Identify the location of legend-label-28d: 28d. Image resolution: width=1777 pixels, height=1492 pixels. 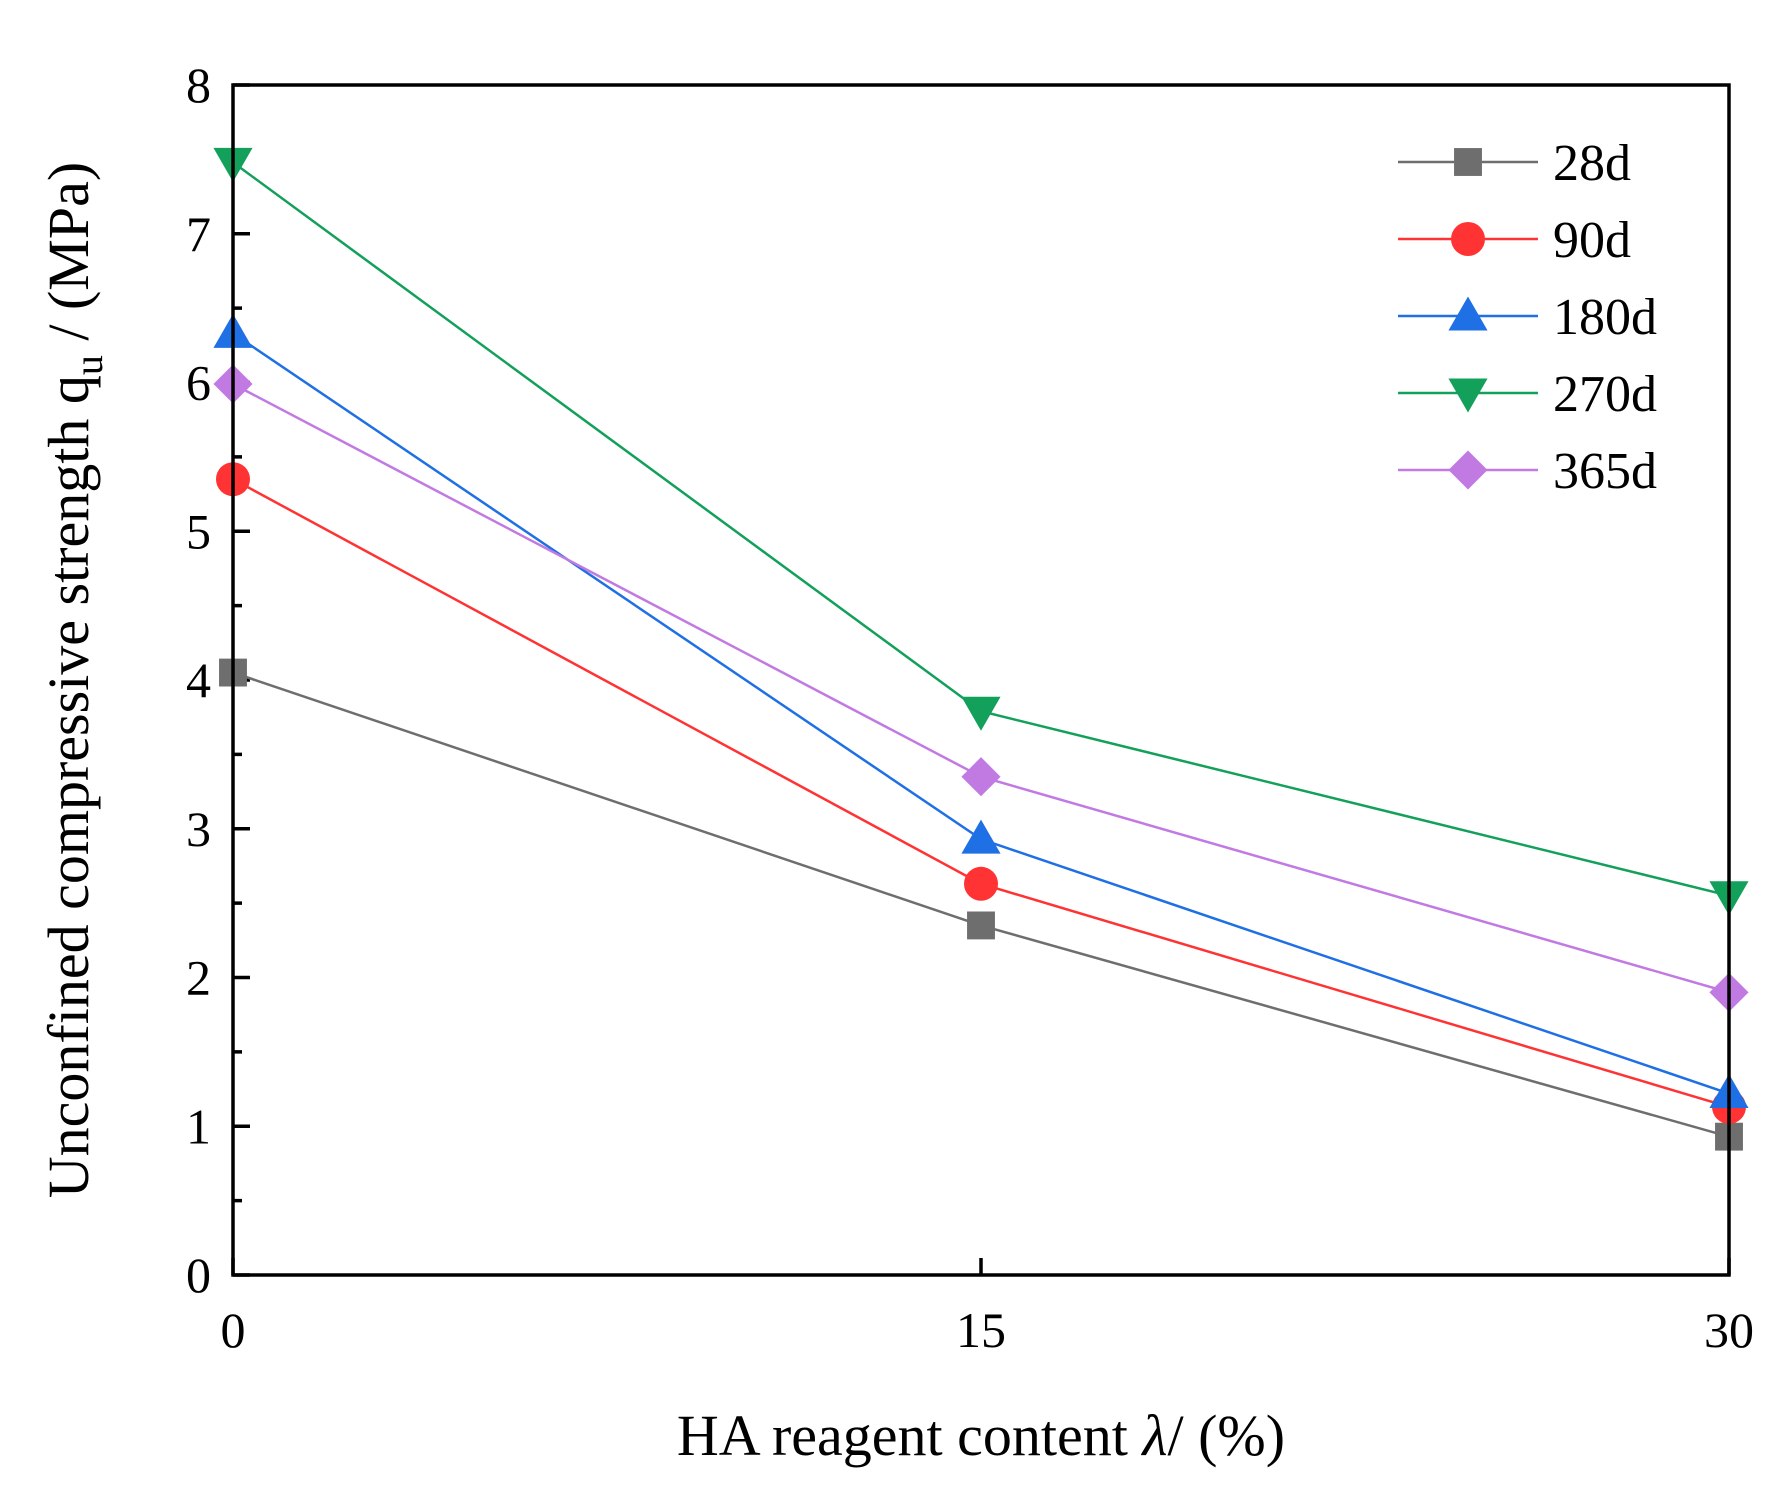
(1592, 163).